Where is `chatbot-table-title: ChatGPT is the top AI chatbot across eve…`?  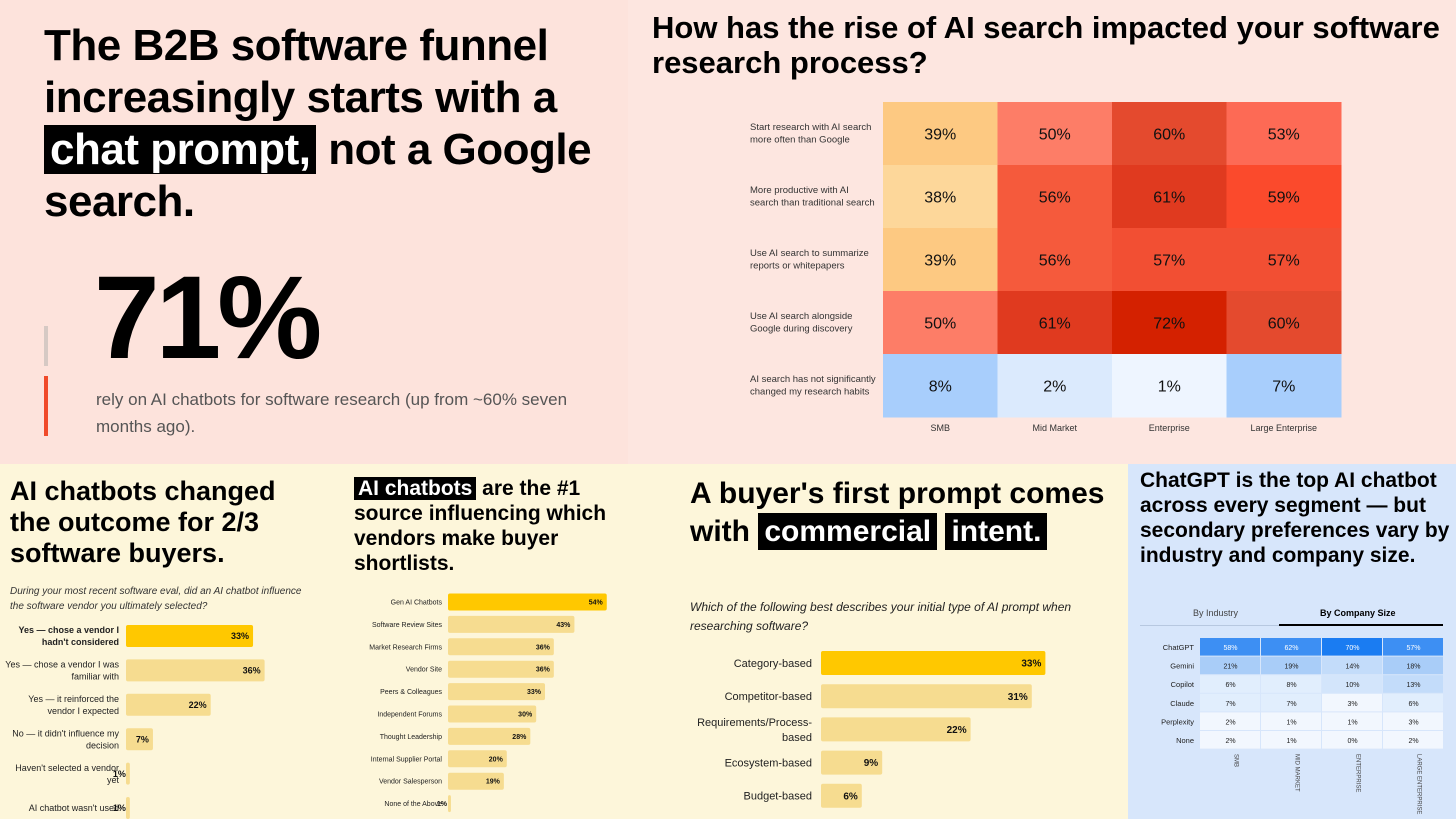
chatbot-table-title: ChatGPT is the top AI chatbot across eve… is located at coordinates (1295, 518).